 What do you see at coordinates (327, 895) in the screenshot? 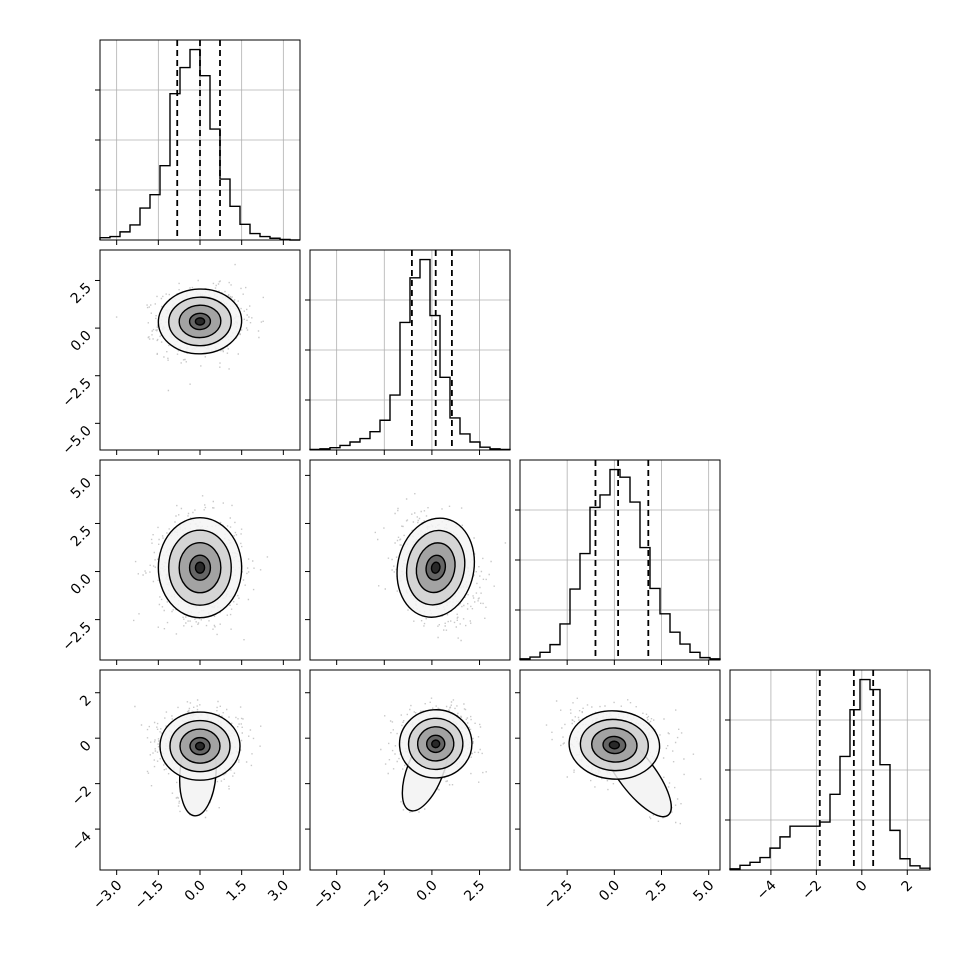
I see `x-tick-label: −5.0` at bounding box center [327, 895].